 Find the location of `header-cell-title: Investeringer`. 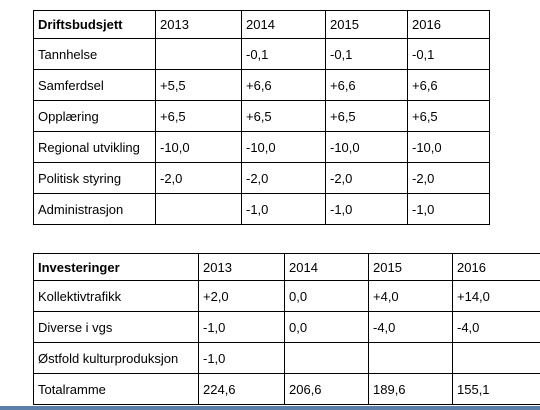

header-cell-title: Investeringer is located at coordinates (116, 267).